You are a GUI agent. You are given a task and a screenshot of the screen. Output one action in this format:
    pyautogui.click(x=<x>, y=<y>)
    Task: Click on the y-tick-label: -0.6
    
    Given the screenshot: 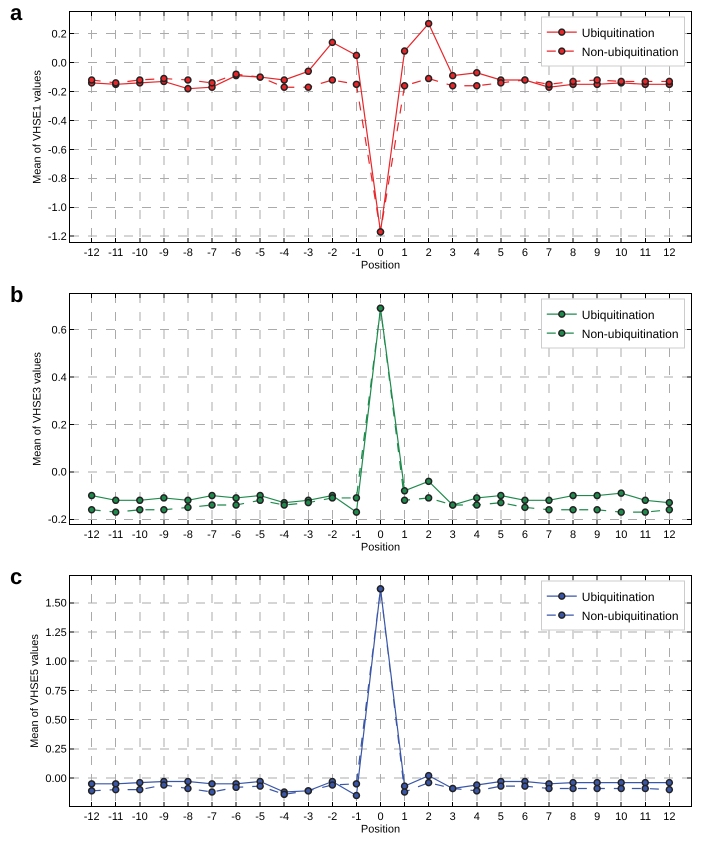 What is the action you would take?
    pyautogui.click(x=57, y=150)
    